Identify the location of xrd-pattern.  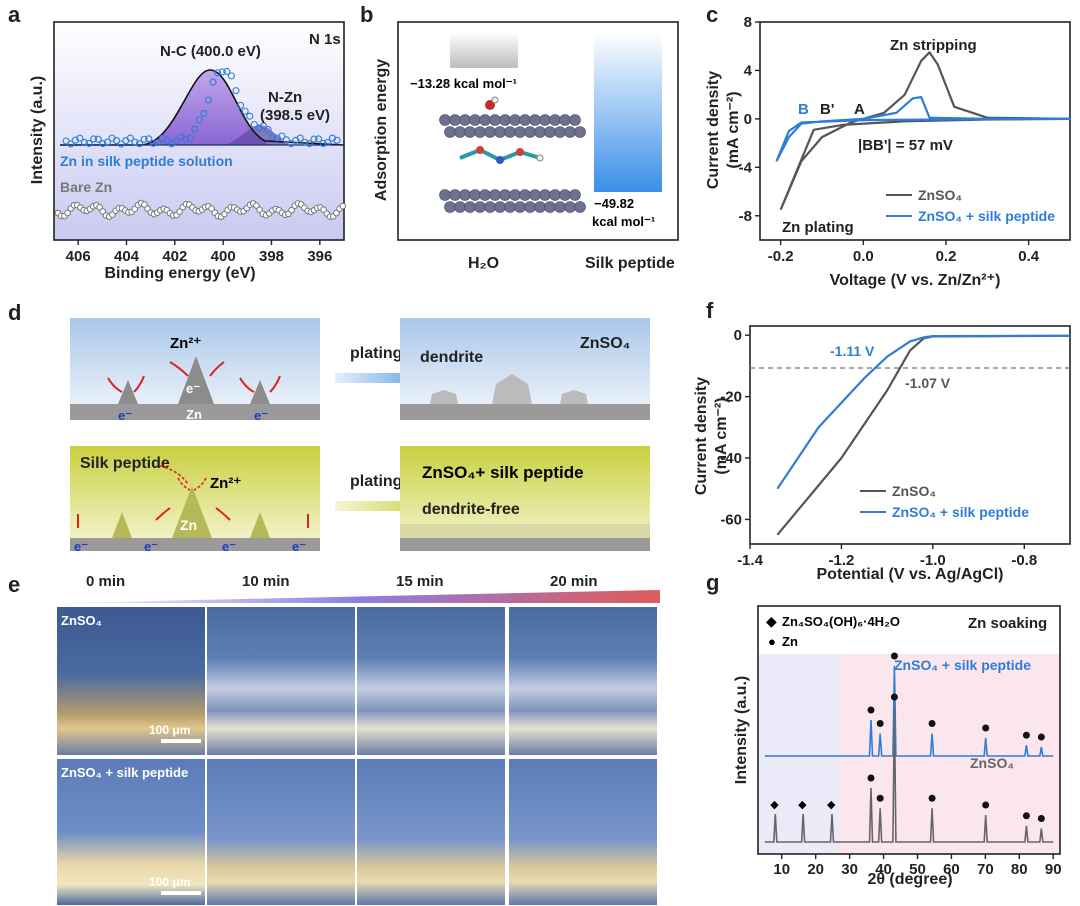
(909, 711).